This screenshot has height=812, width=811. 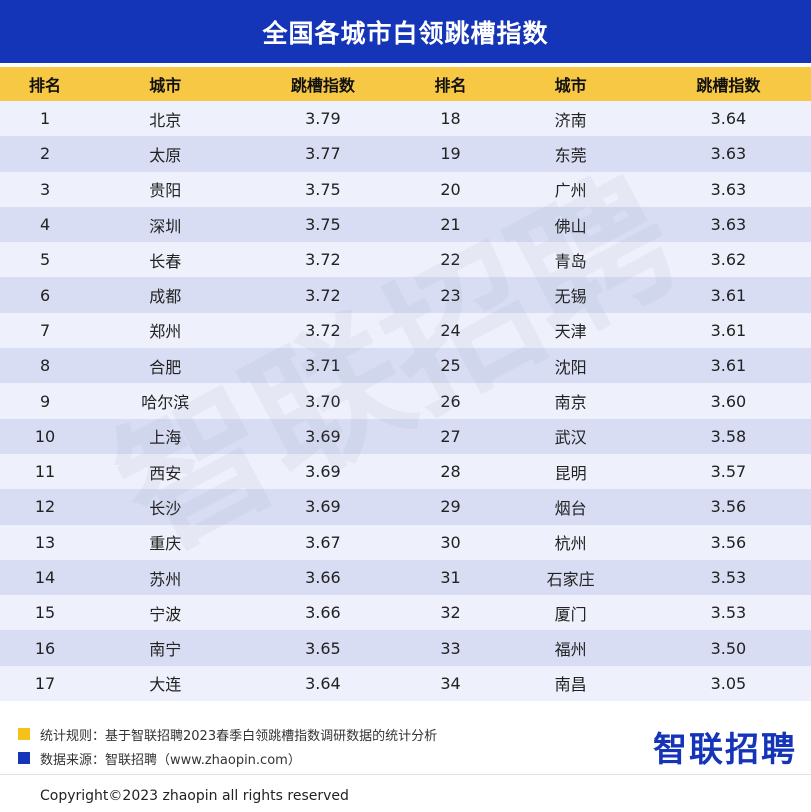 What do you see at coordinates (570, 224) in the screenshot?
I see `cell-city-right: 佛山` at bounding box center [570, 224].